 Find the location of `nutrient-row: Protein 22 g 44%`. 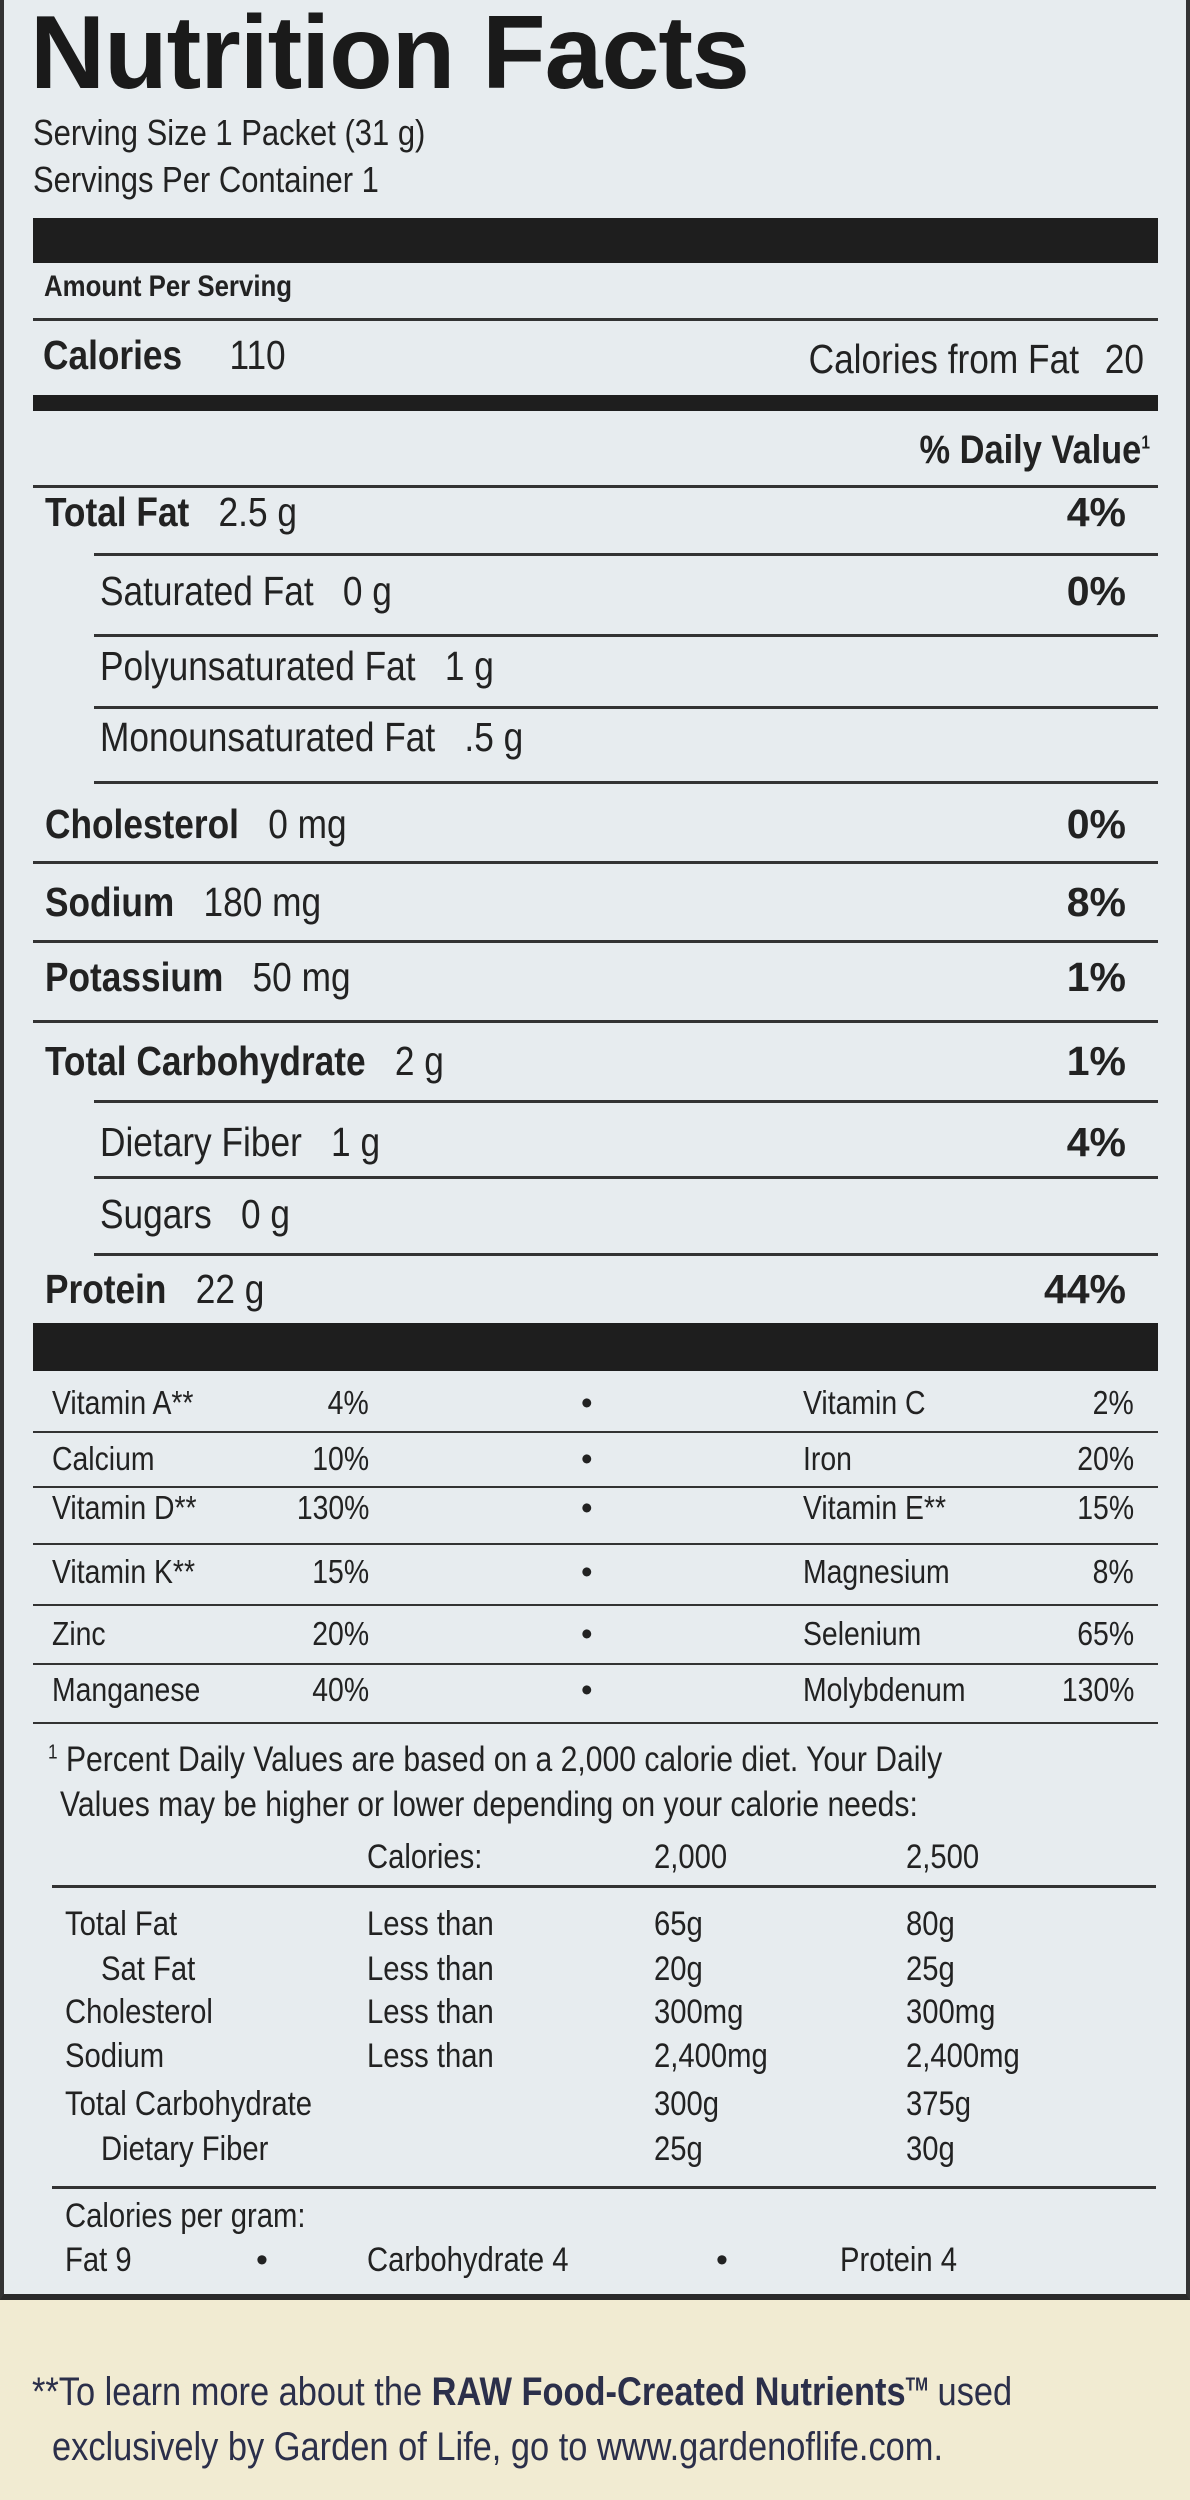

nutrient-row: Protein 22 g 44% is located at coordinates (595, 1289).